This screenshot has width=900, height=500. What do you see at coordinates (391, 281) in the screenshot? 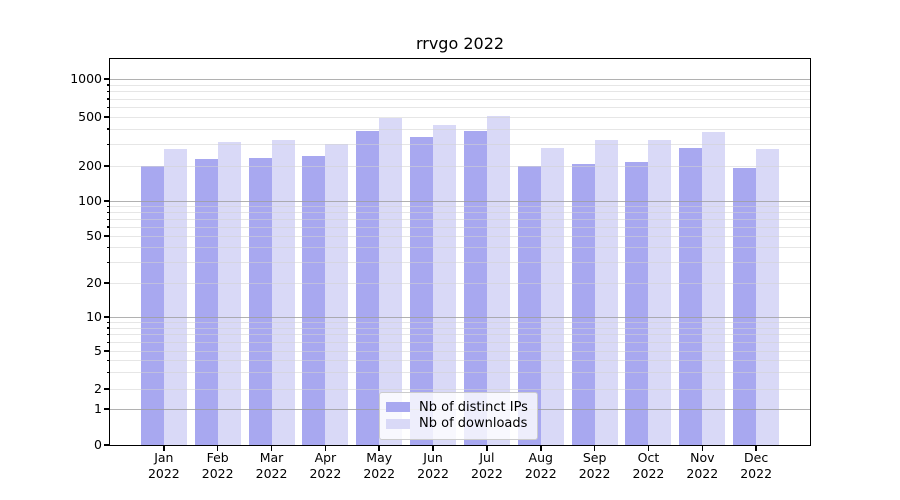
I see `bar-downloads-may` at bounding box center [391, 281].